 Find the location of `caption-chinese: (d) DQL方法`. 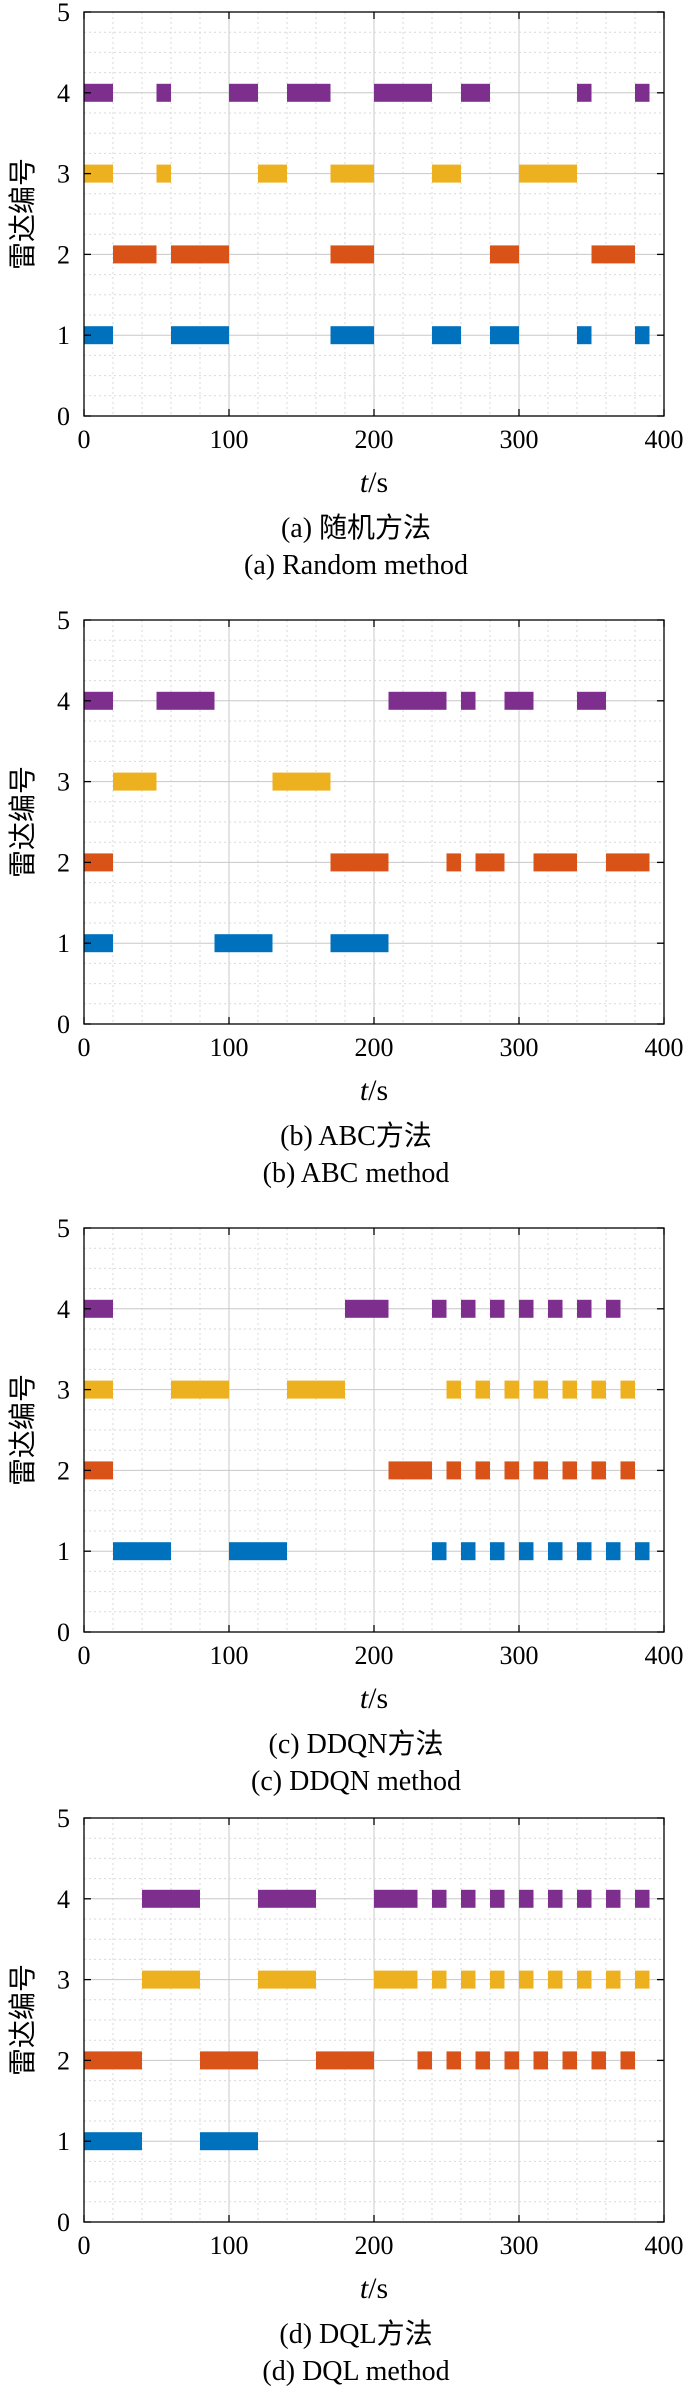

caption-chinese: (d) DQL方法 is located at coordinates (355, 2334).